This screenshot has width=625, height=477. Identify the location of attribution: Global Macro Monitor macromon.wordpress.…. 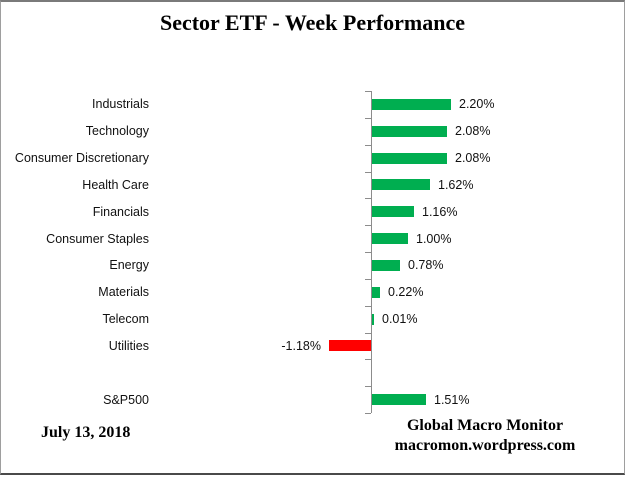
(485, 436).